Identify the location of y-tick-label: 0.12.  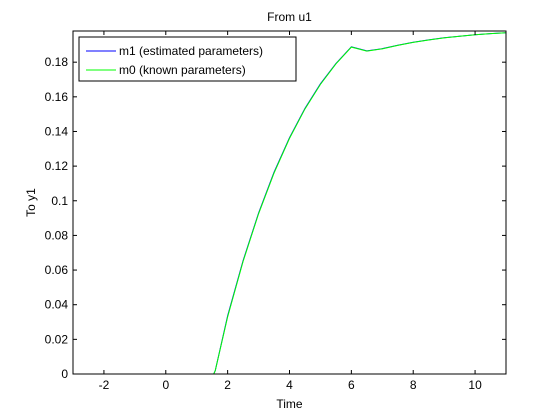
(57, 166).